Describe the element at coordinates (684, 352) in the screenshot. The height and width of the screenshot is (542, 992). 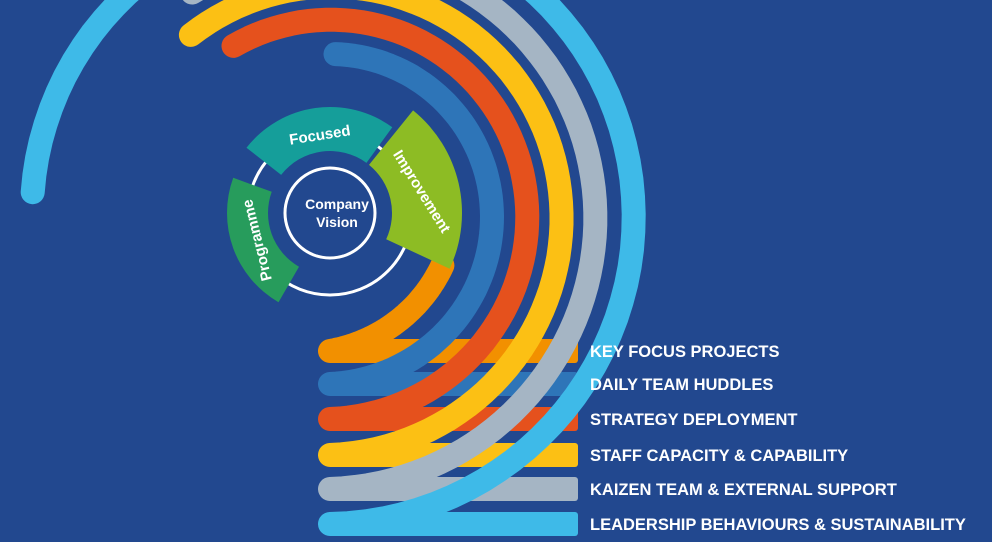
I see `band-label: KEY FOCUS PROJECTS` at that location.